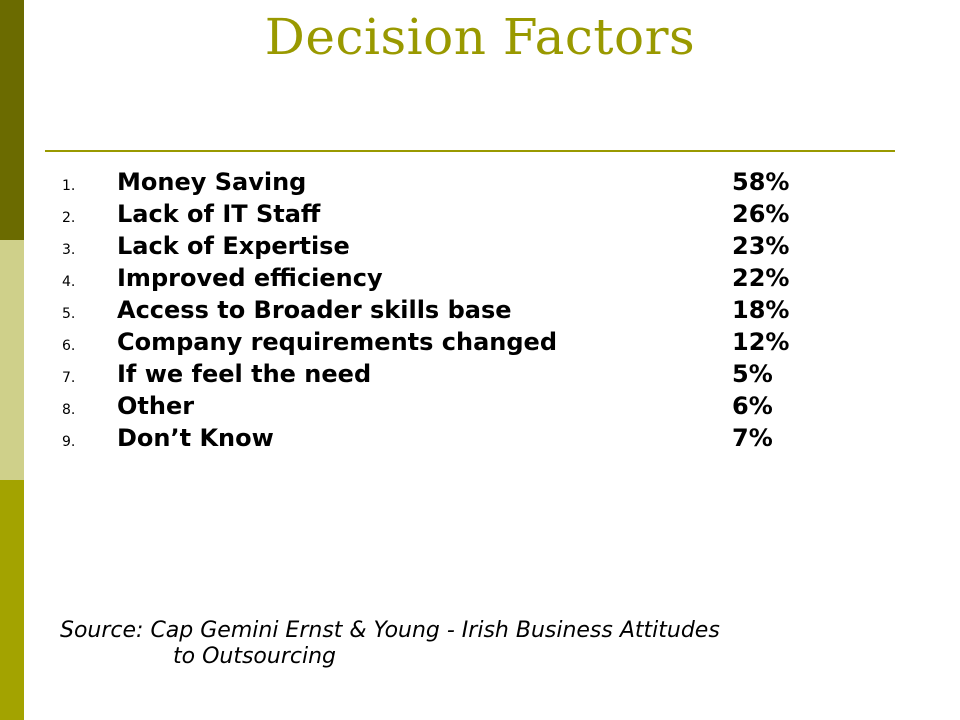 The width and height of the screenshot is (960, 720). Describe the element at coordinates (69, 314) in the screenshot. I see `item-number: 5.` at that location.